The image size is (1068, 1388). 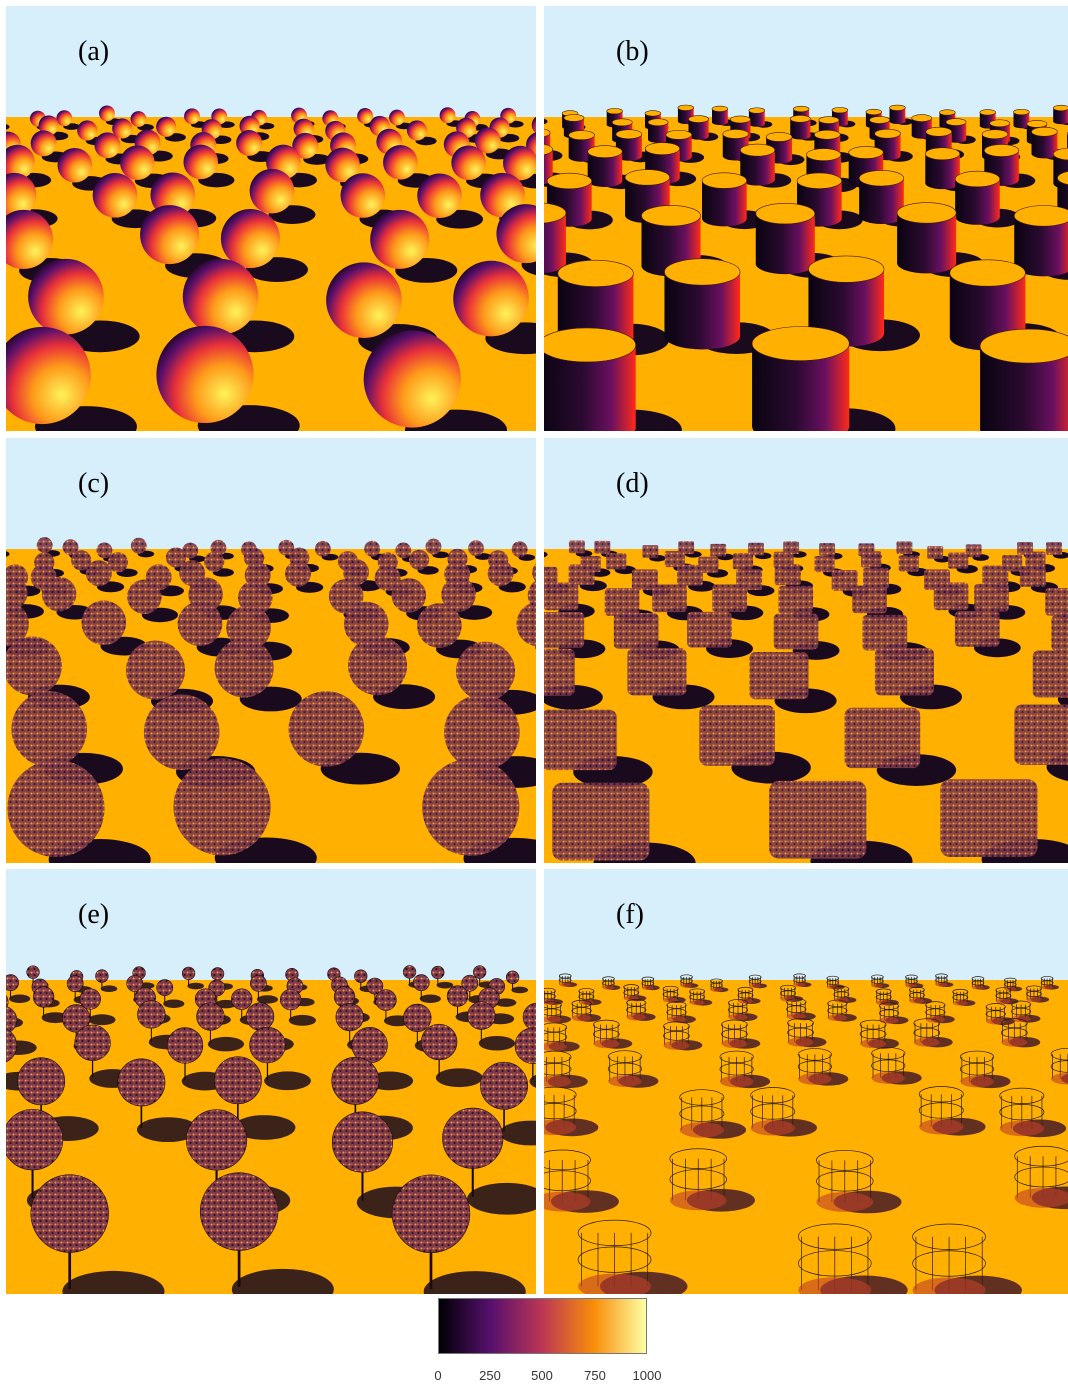 What do you see at coordinates (647, 1375) in the screenshot?
I see `colorbar-tick: 1000` at bounding box center [647, 1375].